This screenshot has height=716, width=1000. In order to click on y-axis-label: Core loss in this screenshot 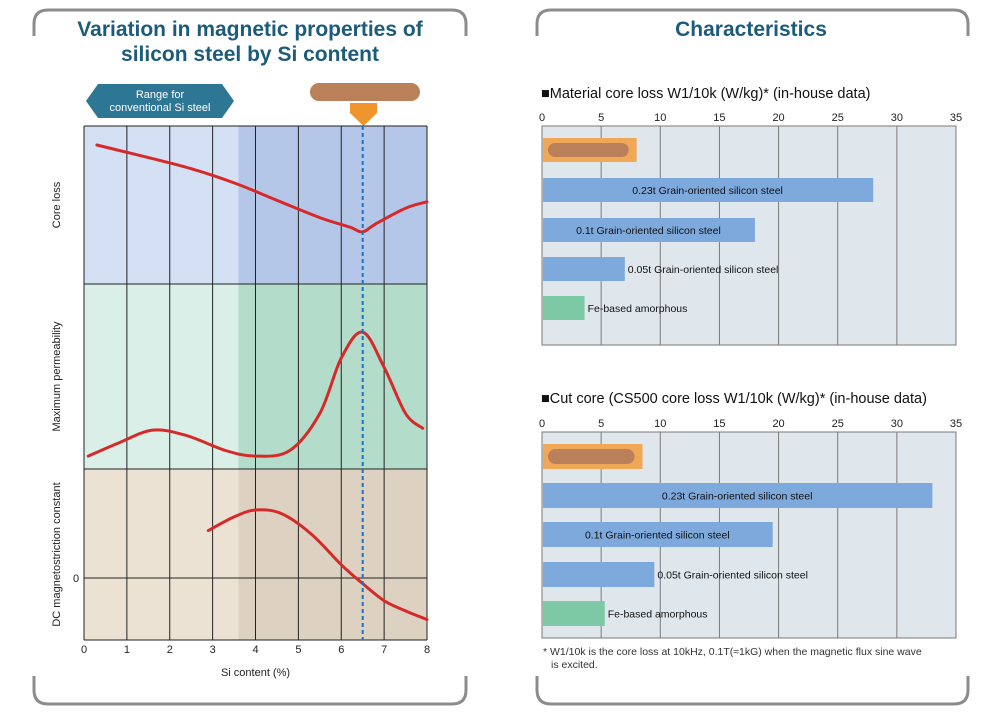, I will do `click(57, 204)`.